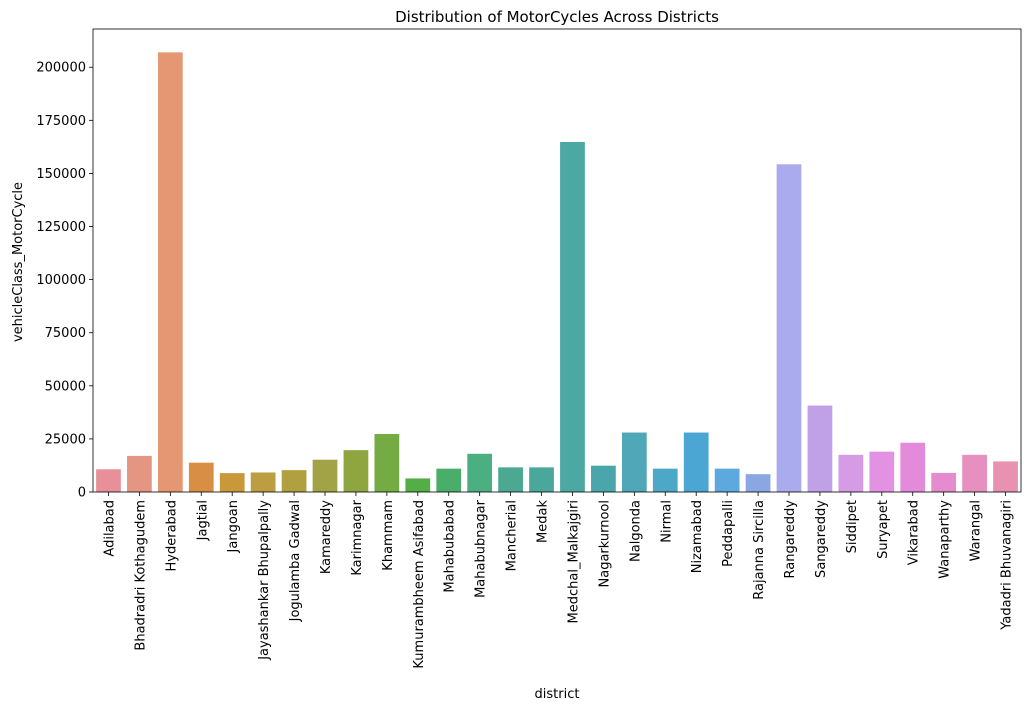 This screenshot has width=1032, height=711. I want to click on bar-nizamabad, so click(696, 462).